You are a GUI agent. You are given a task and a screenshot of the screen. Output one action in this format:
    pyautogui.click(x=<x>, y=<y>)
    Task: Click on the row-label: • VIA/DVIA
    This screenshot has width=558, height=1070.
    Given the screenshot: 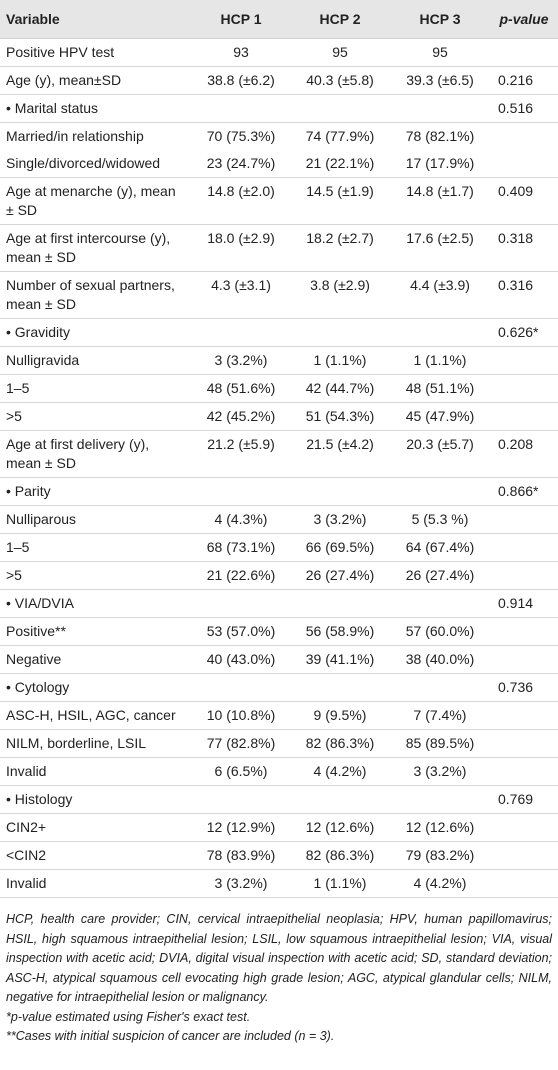 What is the action you would take?
    pyautogui.click(x=96, y=603)
    